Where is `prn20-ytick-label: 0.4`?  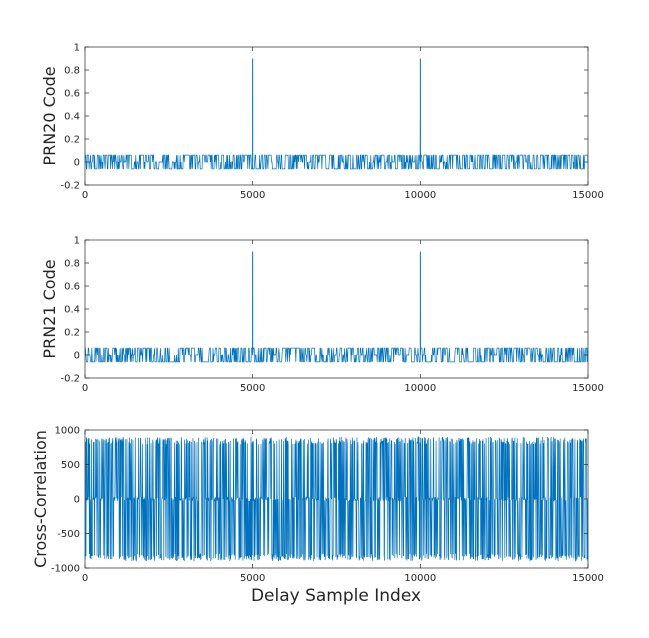 prn20-ytick-label: 0.4 is located at coordinates (72, 117).